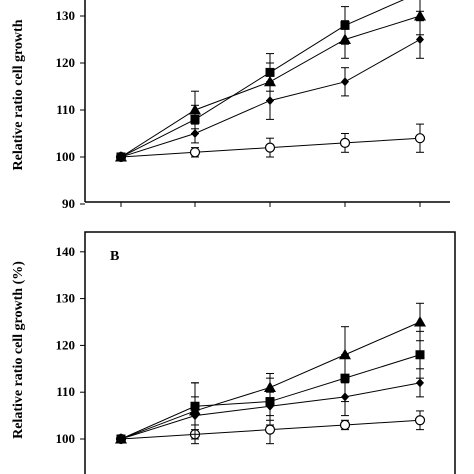 This screenshot has height=474, width=474. What do you see at coordinates (68, 203) in the screenshot?
I see `y-tick-label: 90` at bounding box center [68, 203].